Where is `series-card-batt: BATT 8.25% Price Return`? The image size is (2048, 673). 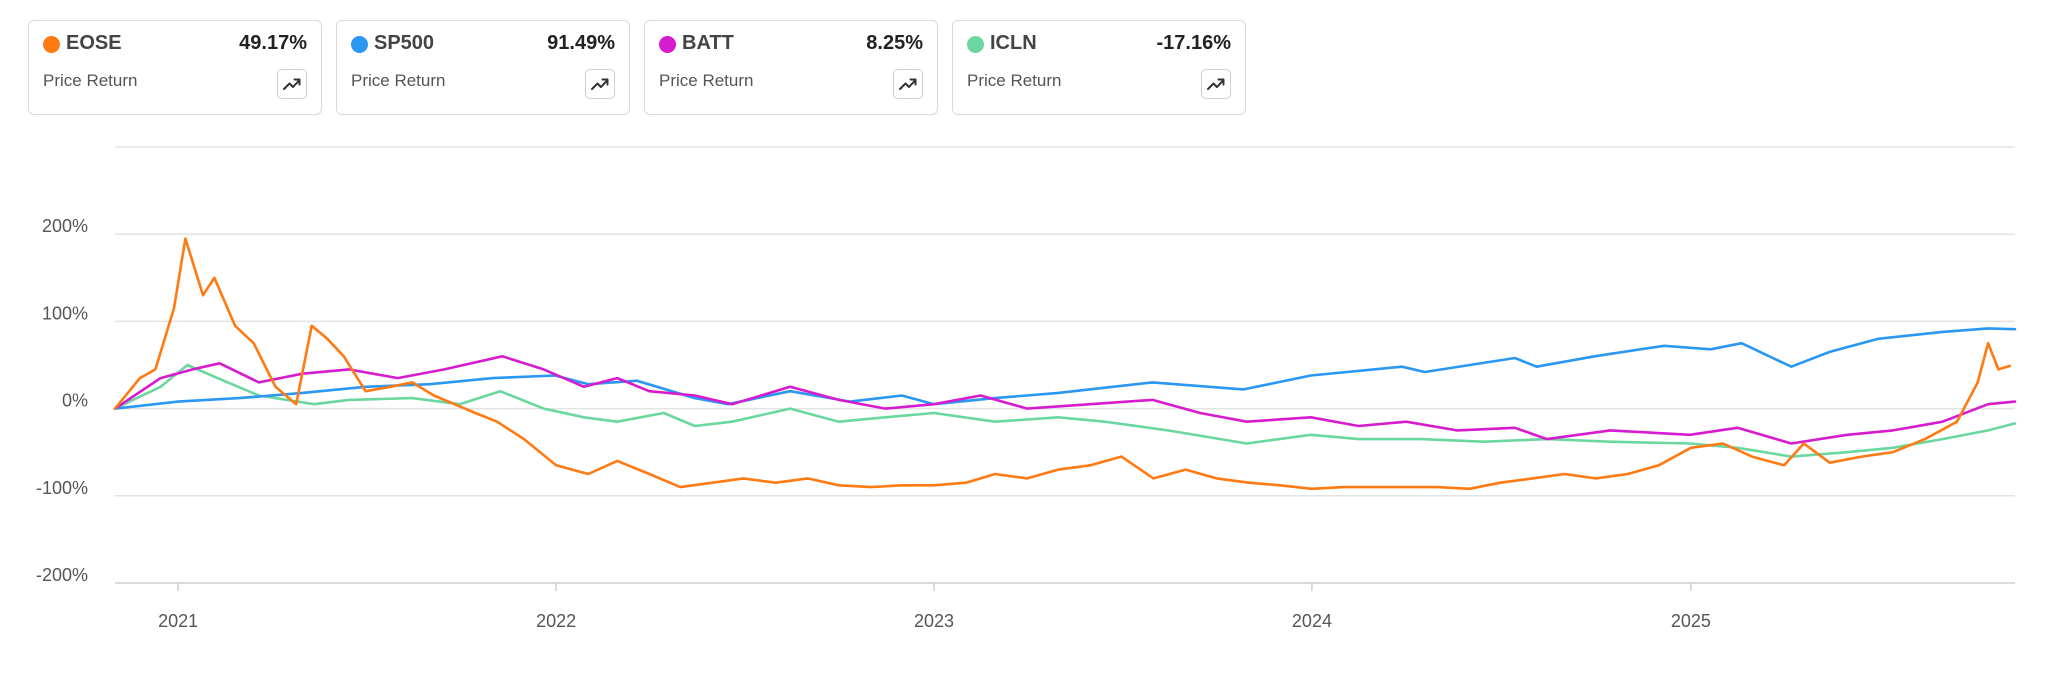
series-card-batt: BATT 8.25% Price Return is located at coordinates (791, 67).